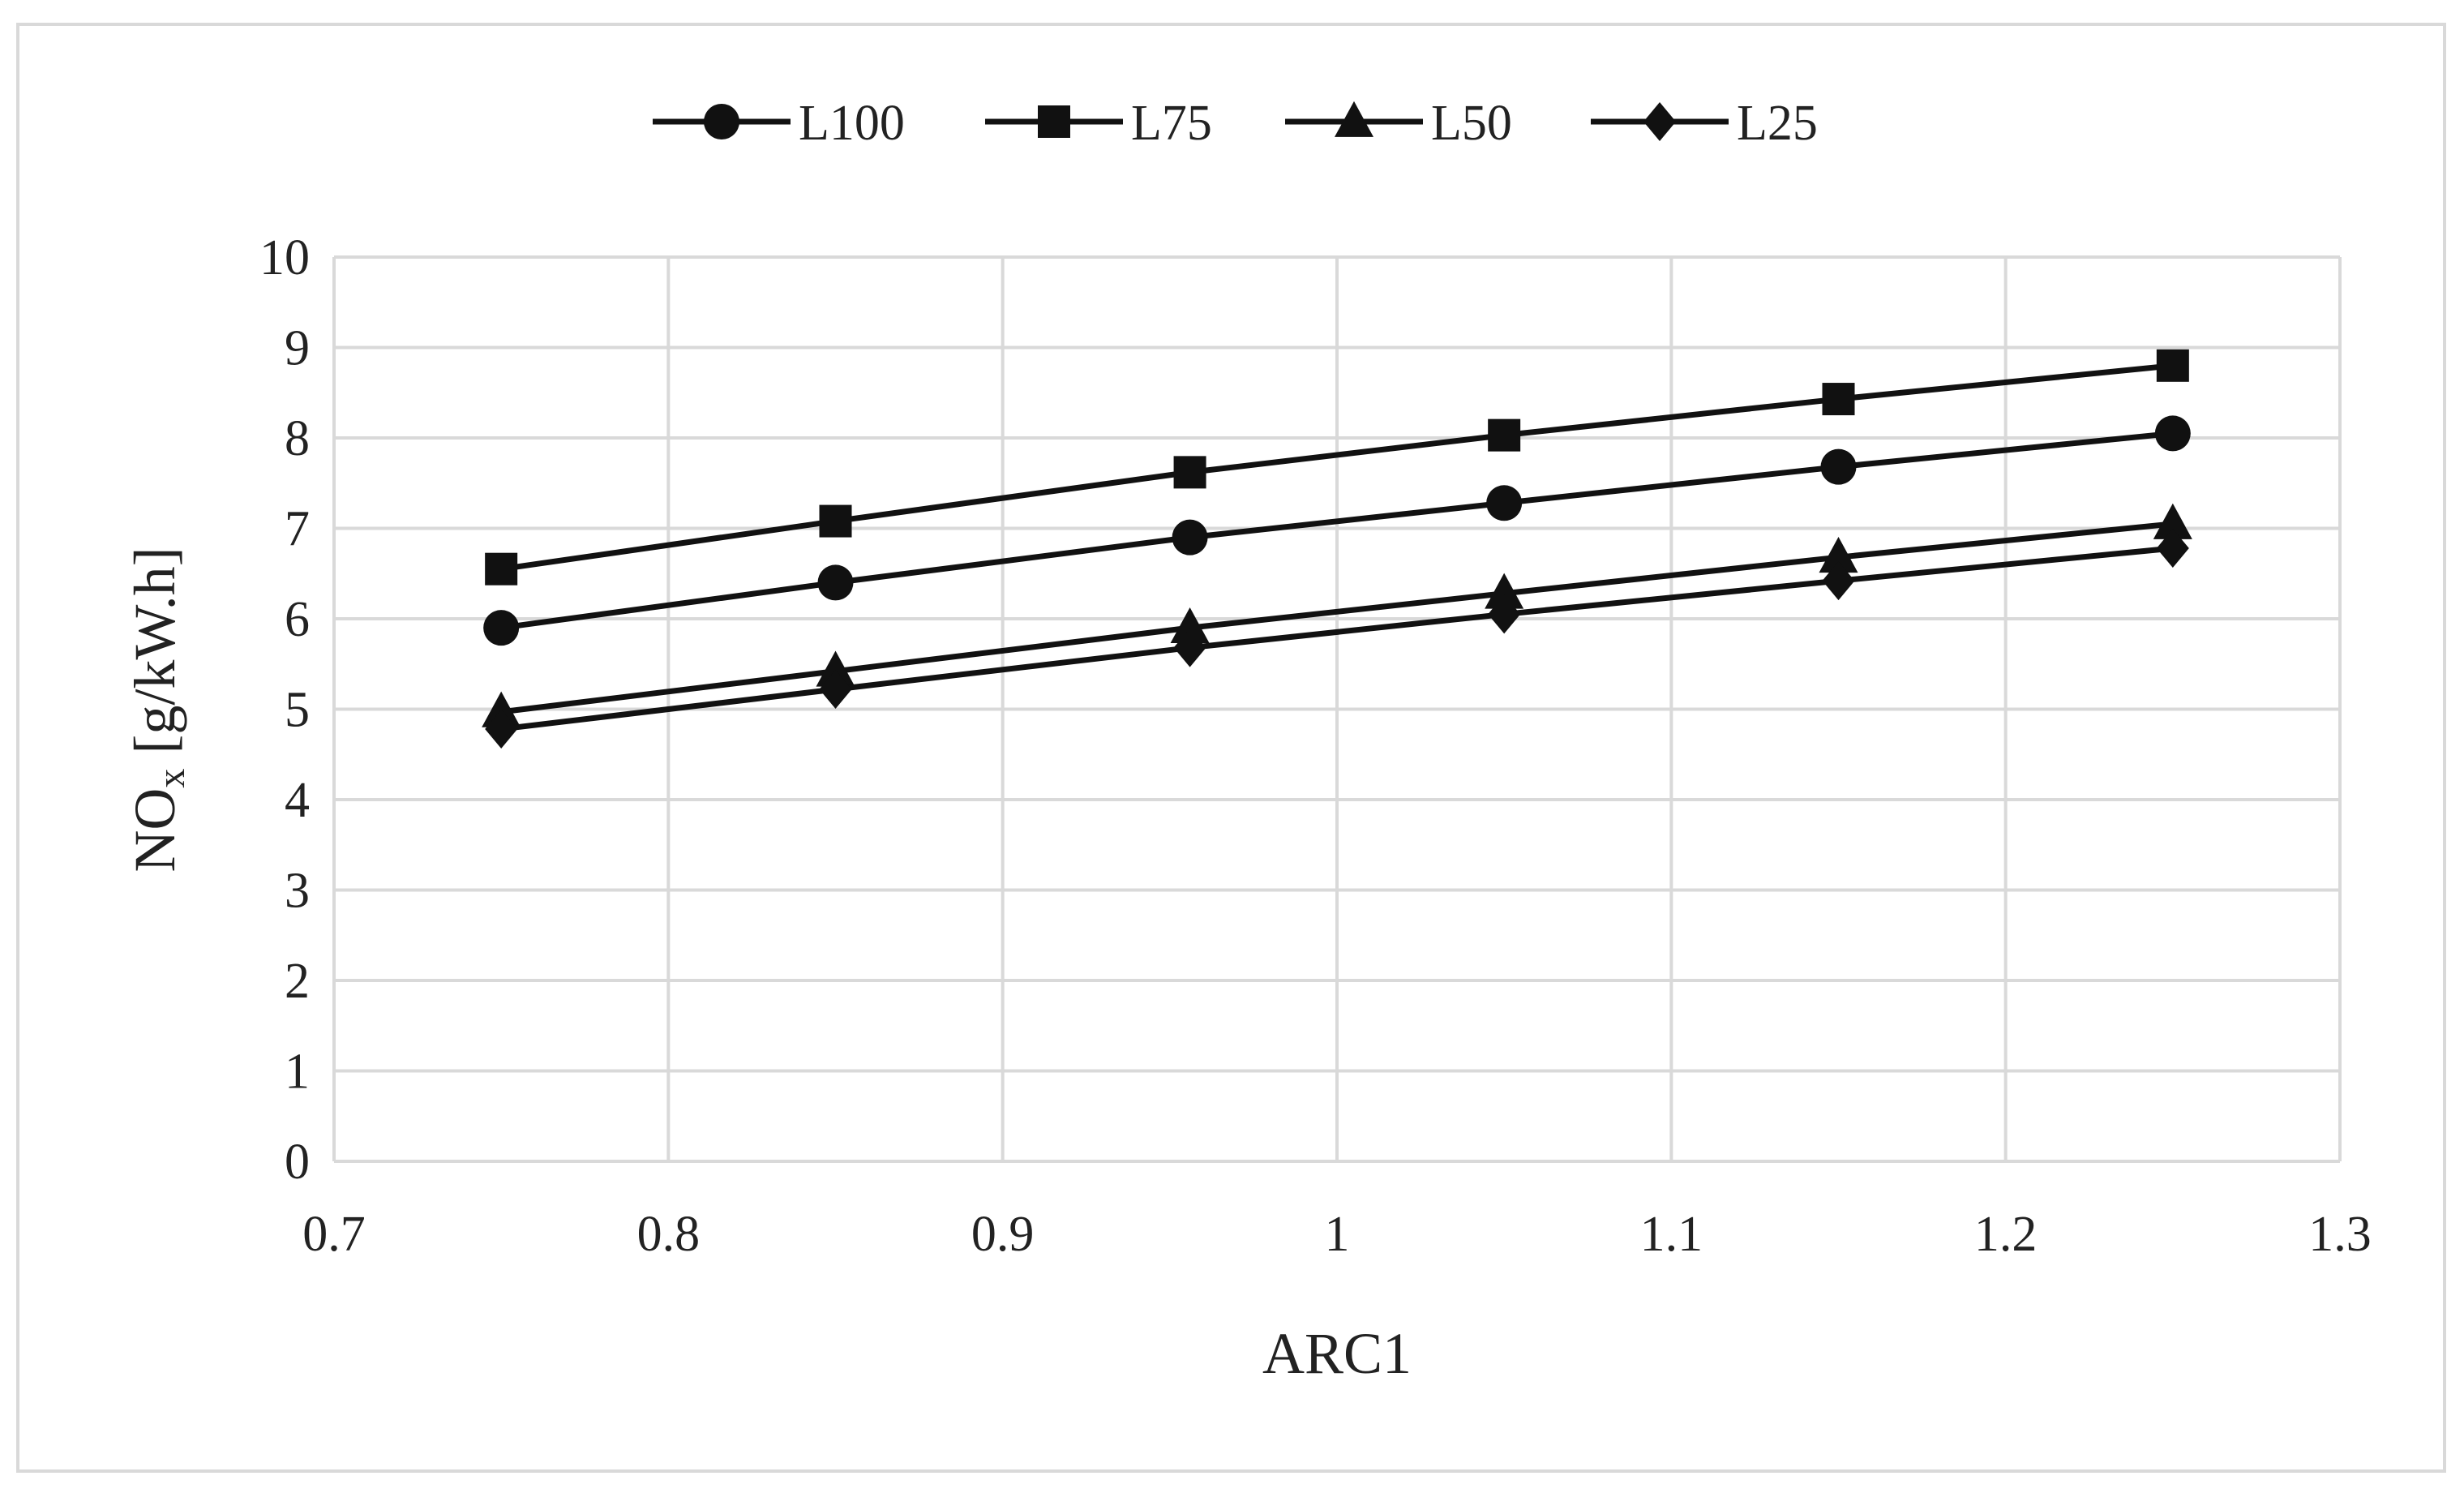 This screenshot has width=2464, height=1493. What do you see at coordinates (297, 710) in the screenshot?
I see `y-tick-label: 5` at bounding box center [297, 710].